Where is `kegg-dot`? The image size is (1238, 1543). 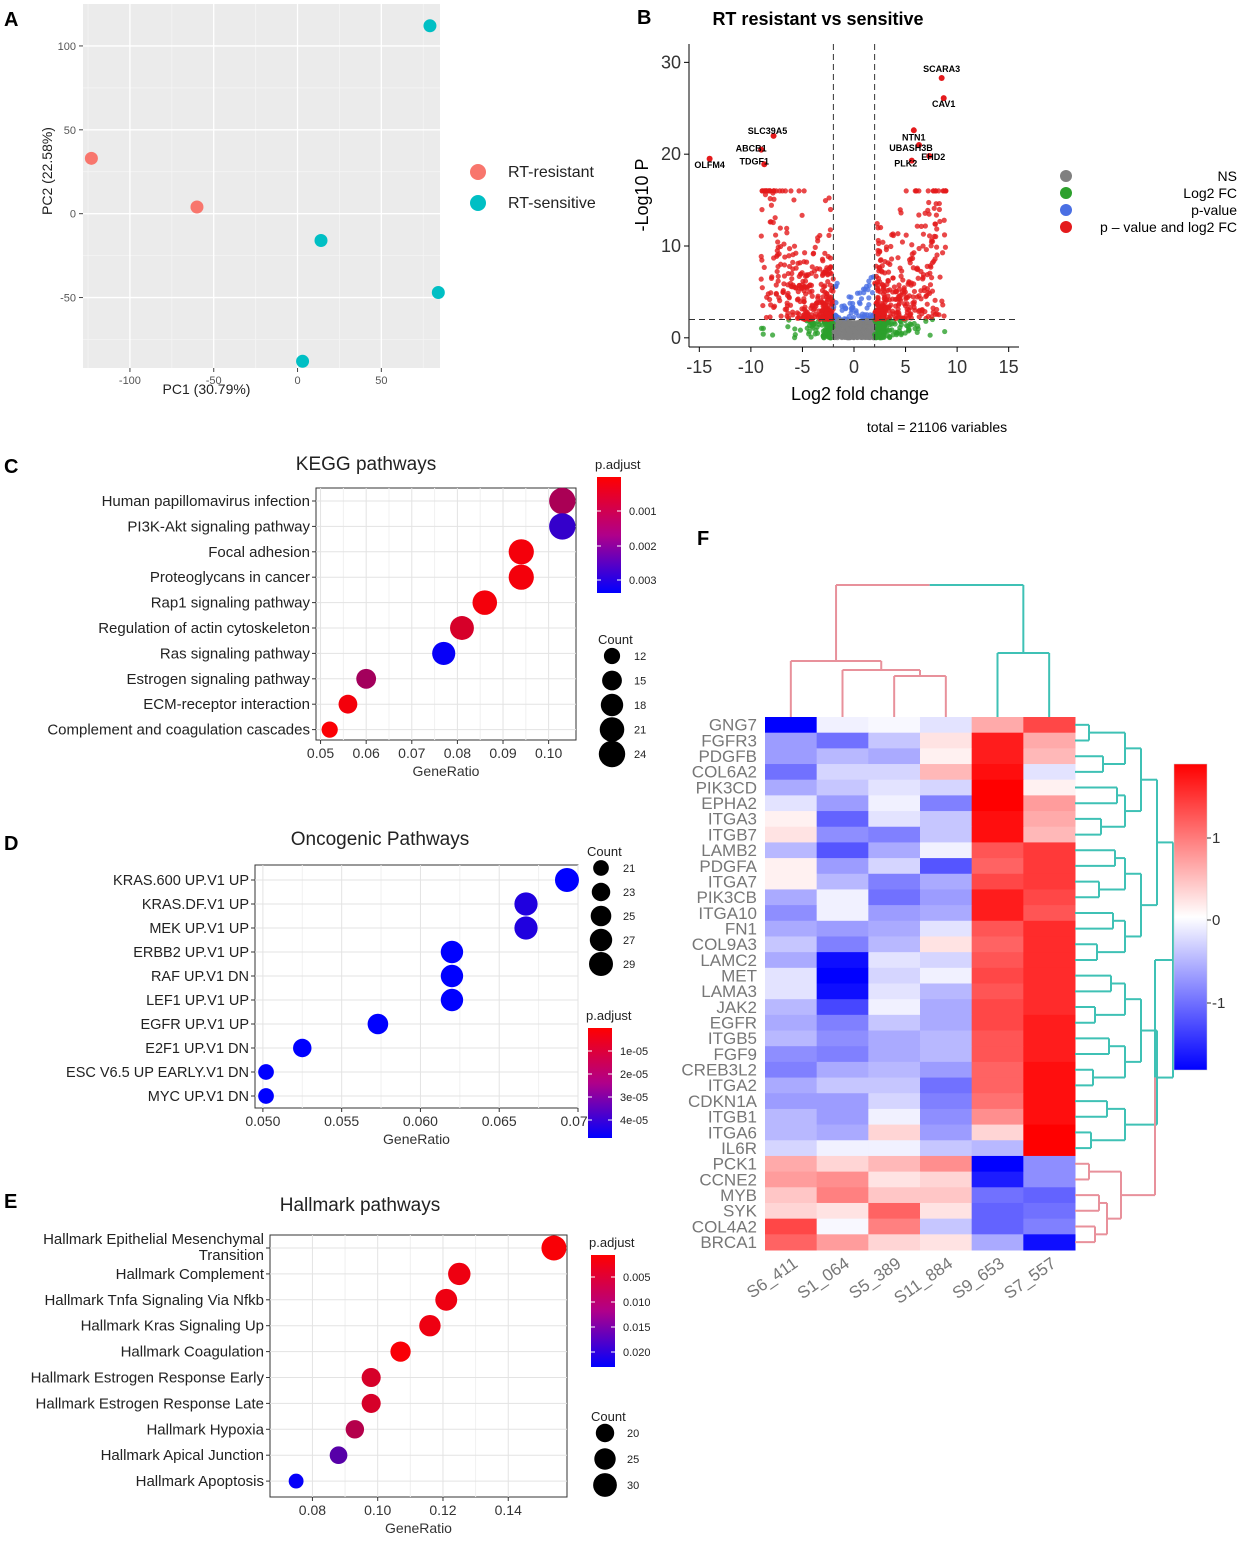
kegg-dot is located at coordinates (462, 628).